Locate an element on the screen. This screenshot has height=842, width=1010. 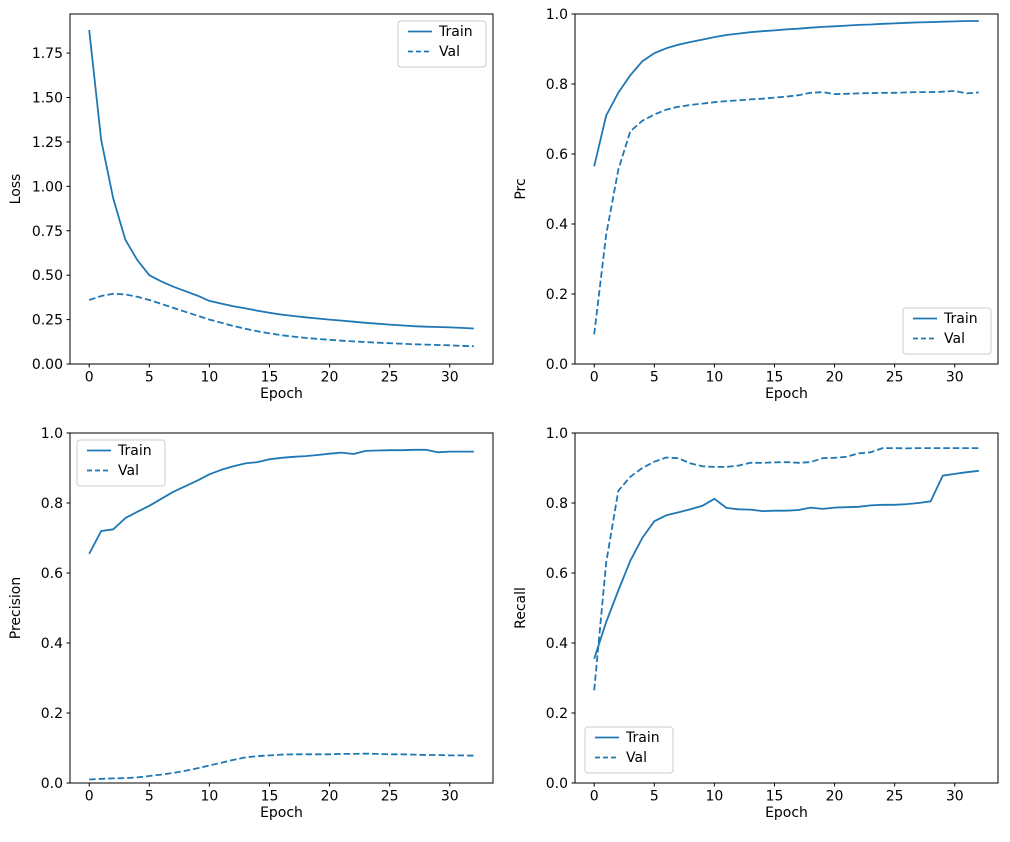
y-tick-label: 0.25 is located at coordinates (47, 321).